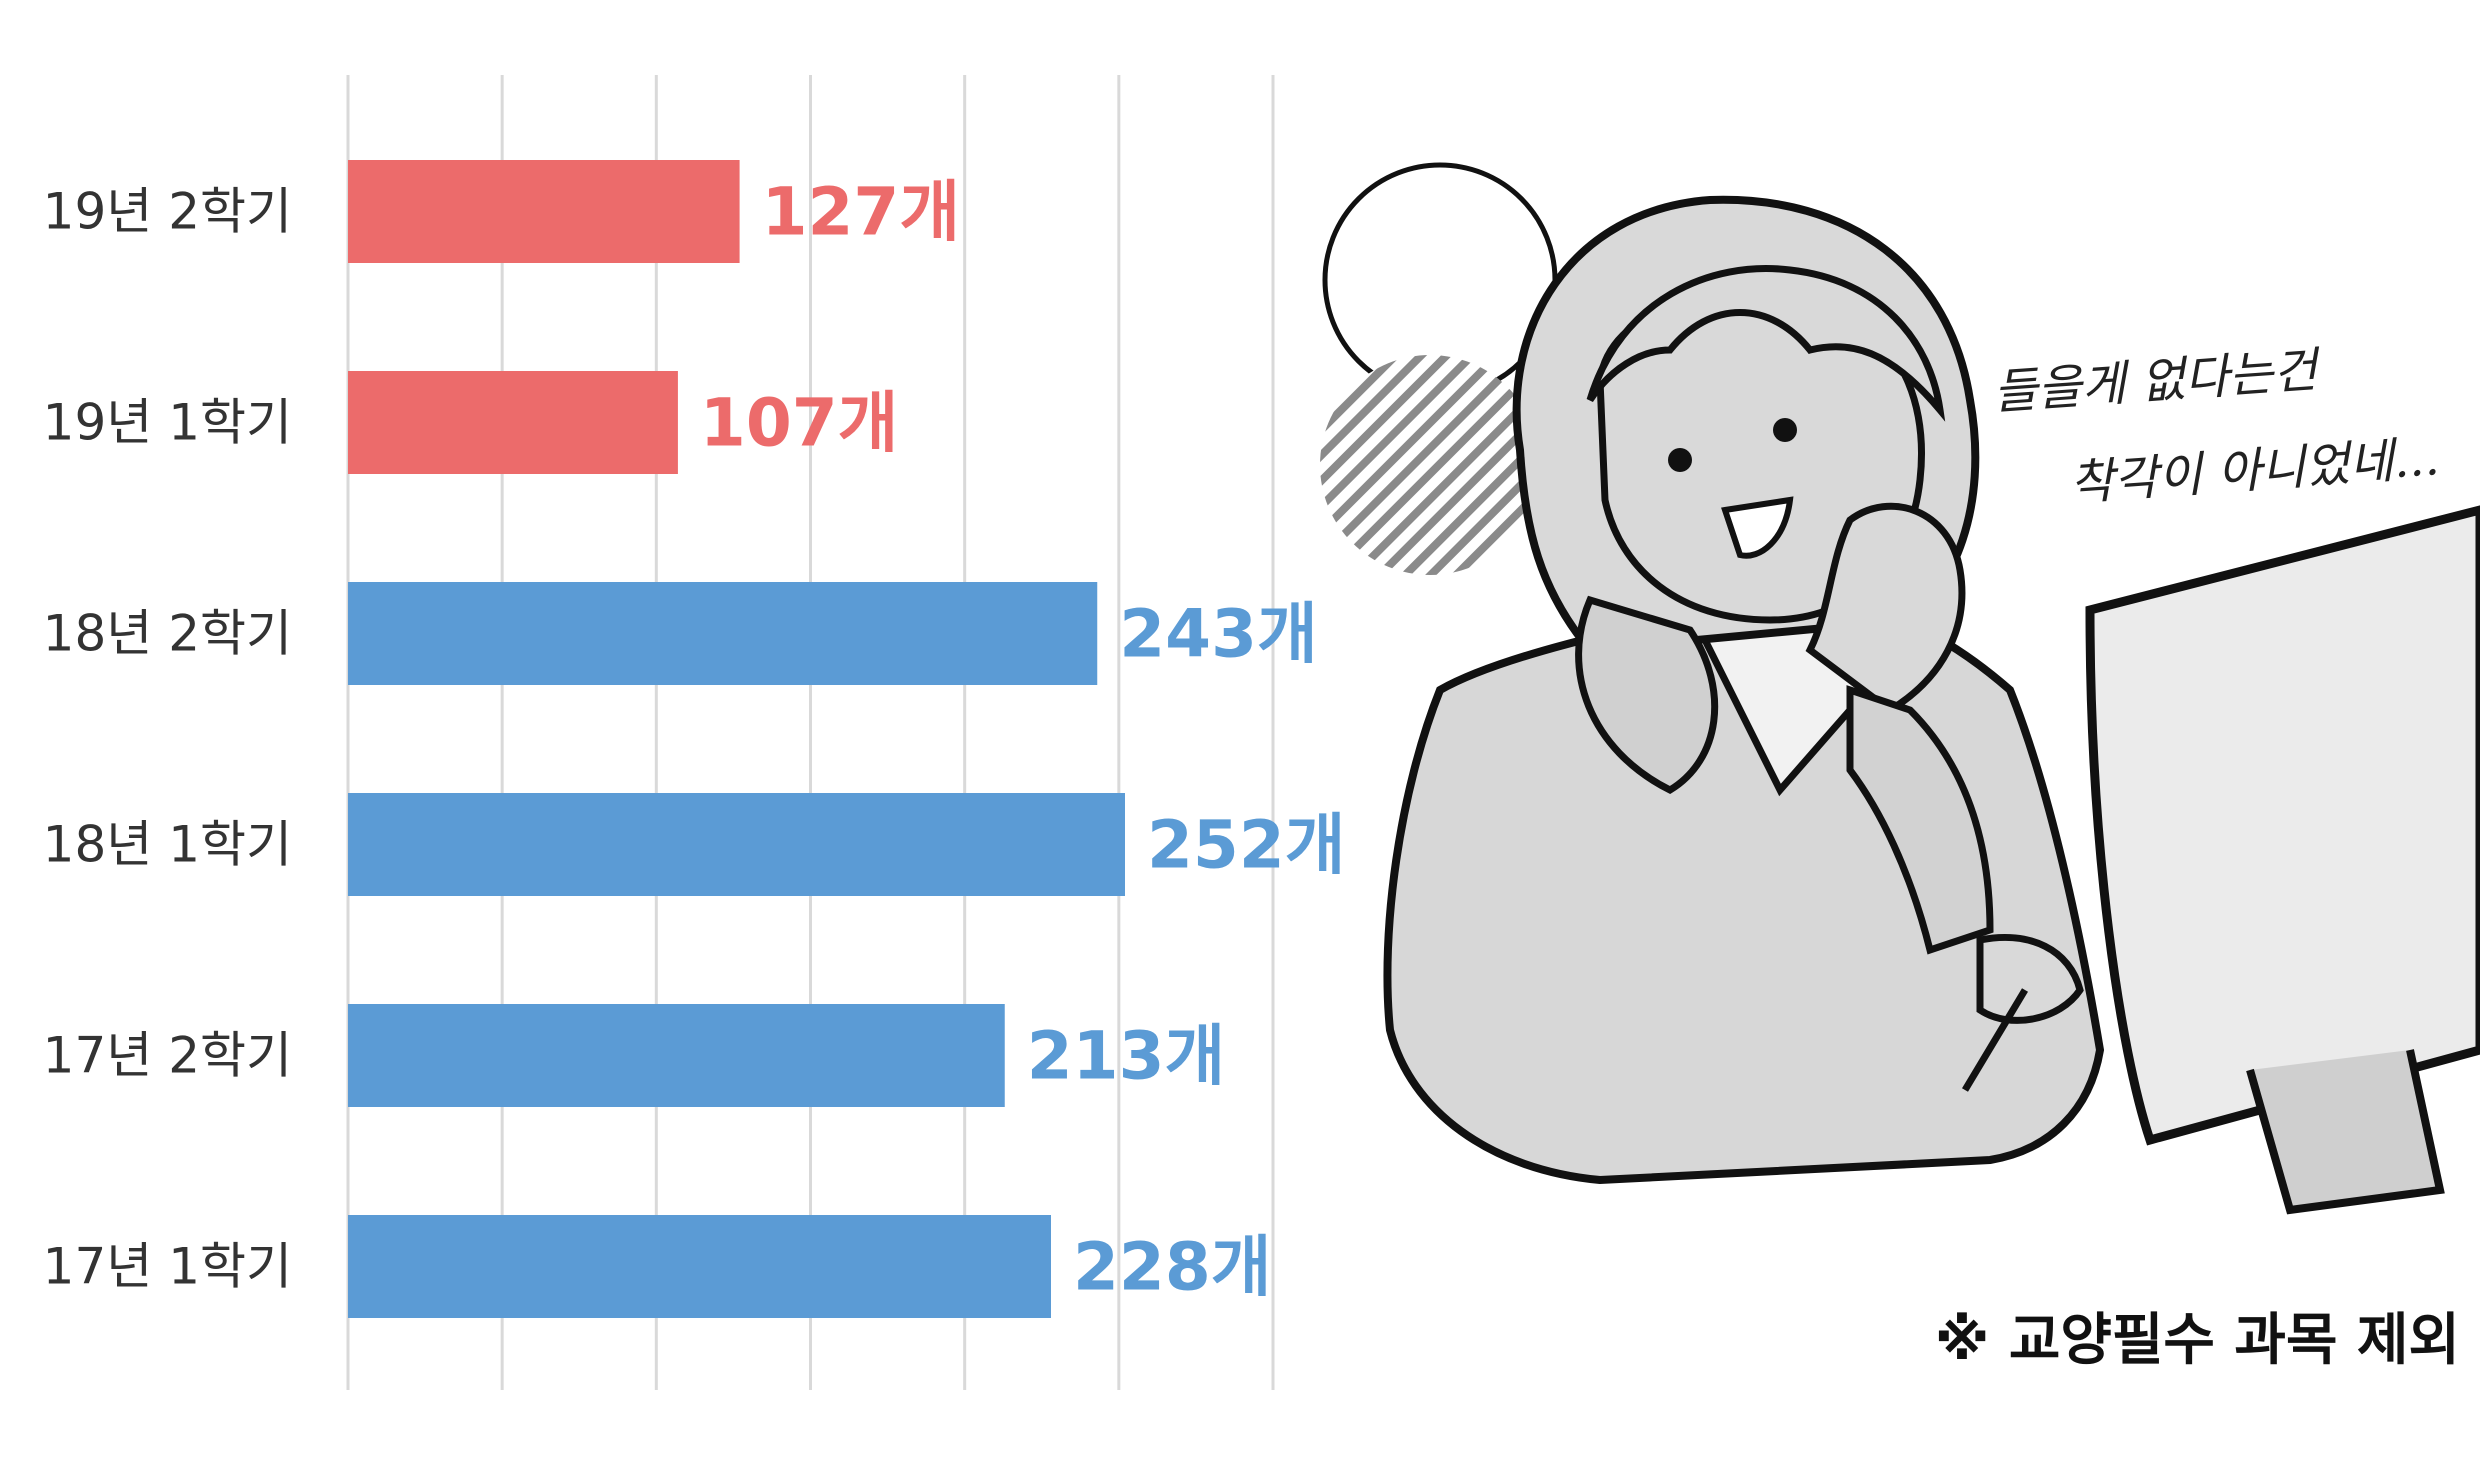 The image size is (2480, 1478). What do you see at coordinates (167, 1056) in the screenshot?
I see `category-label: 17년 2학기` at bounding box center [167, 1056].